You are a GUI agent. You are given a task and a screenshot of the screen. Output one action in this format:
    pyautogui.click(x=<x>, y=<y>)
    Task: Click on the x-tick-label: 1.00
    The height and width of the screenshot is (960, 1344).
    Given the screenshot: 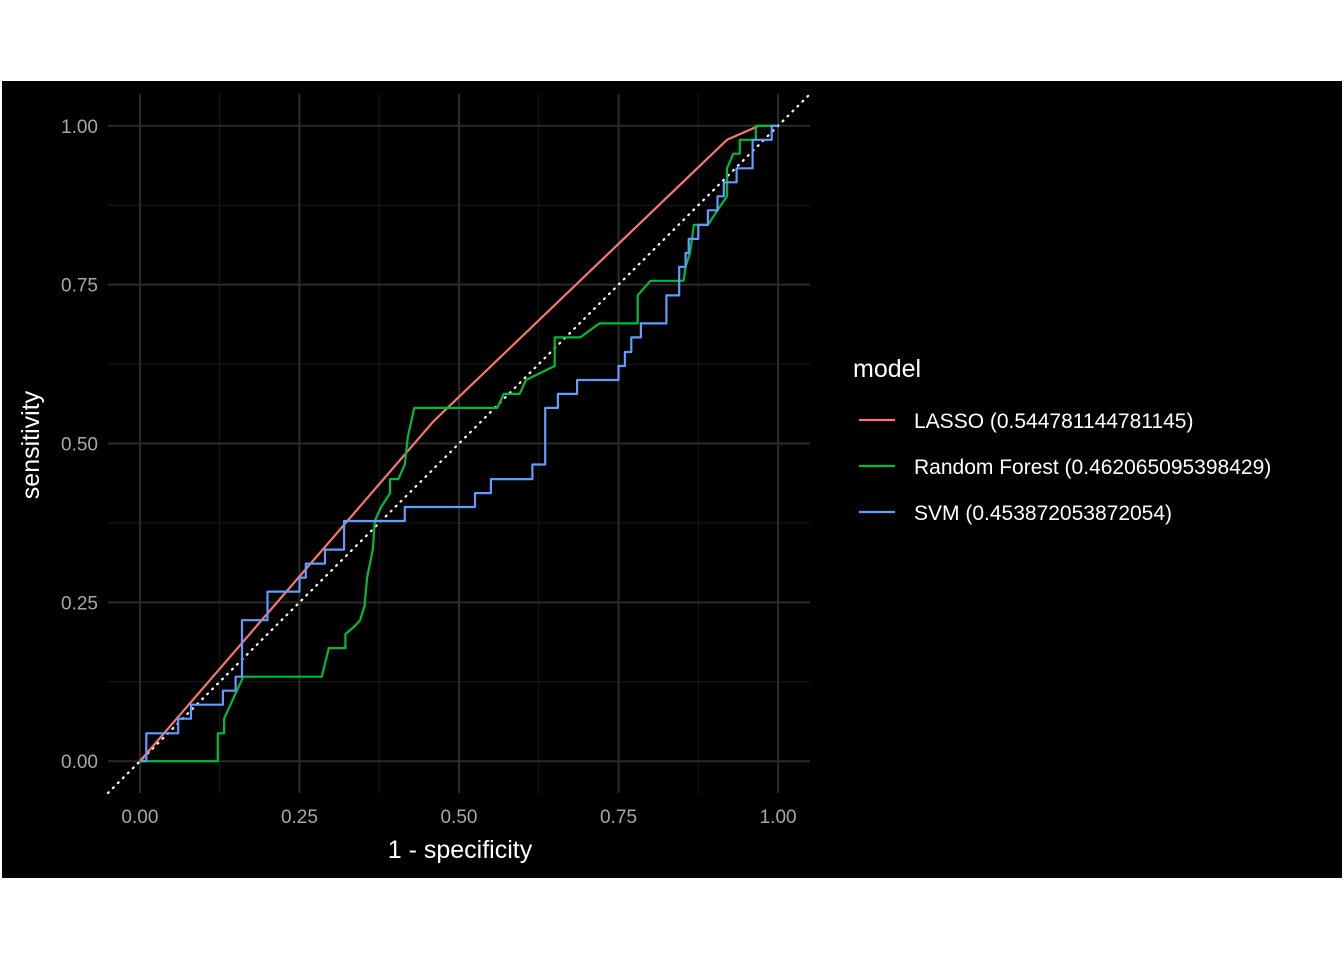 What is the action you would take?
    pyautogui.click(x=778, y=817)
    